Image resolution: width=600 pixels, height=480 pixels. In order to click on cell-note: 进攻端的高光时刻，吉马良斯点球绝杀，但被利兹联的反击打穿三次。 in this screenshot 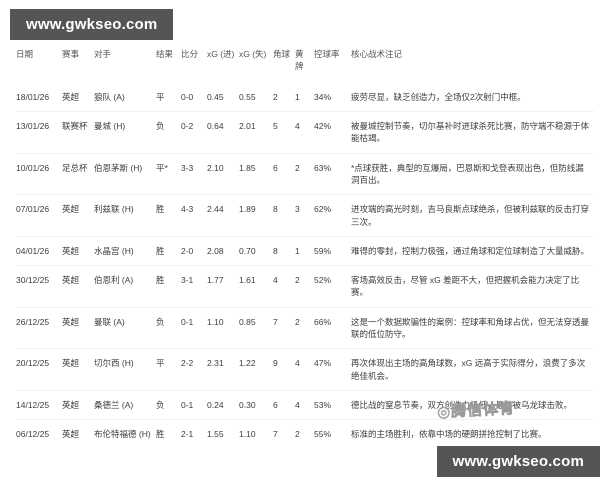, I will do `click(472, 215)`.